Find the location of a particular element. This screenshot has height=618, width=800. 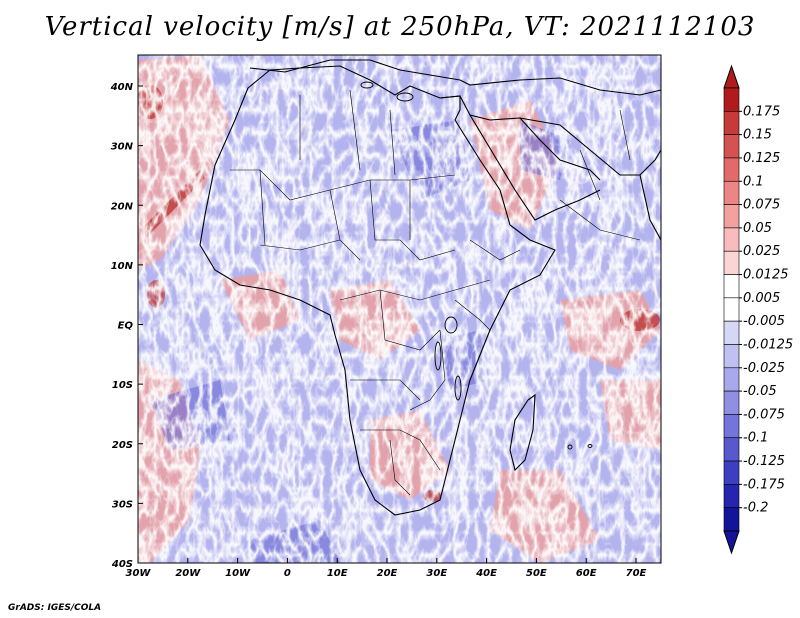

lon-label: 20W is located at coordinates (188, 573).